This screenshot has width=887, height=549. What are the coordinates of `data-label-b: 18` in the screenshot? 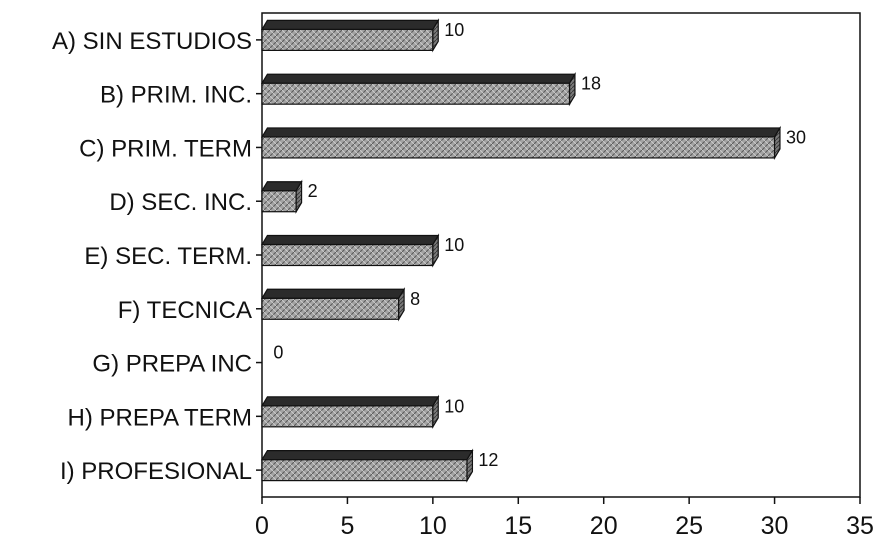 It's located at (591, 84).